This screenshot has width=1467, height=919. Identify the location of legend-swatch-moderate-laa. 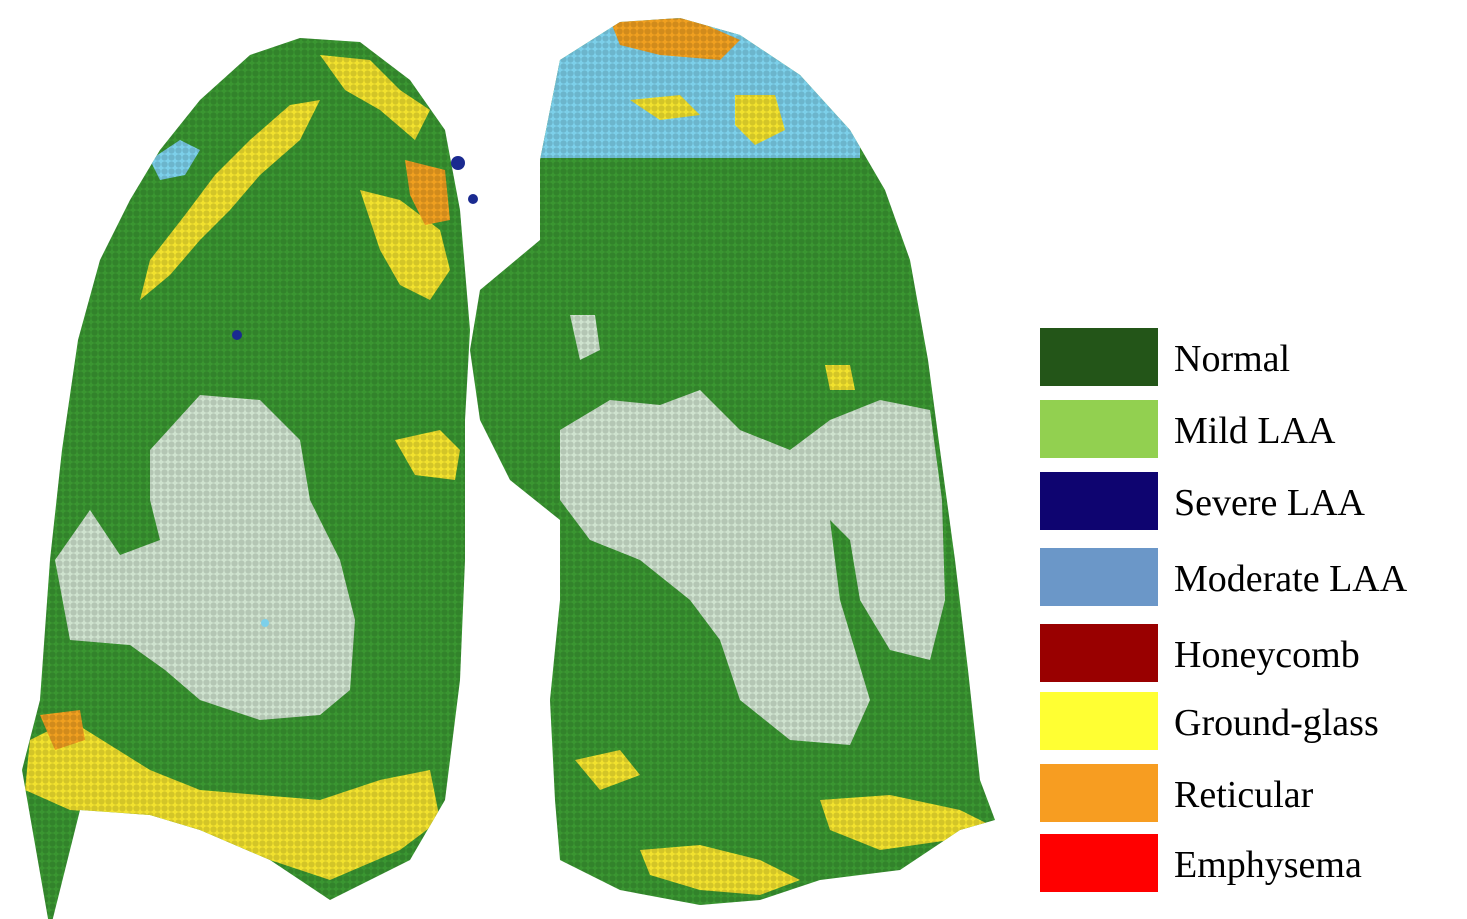
(1099, 577).